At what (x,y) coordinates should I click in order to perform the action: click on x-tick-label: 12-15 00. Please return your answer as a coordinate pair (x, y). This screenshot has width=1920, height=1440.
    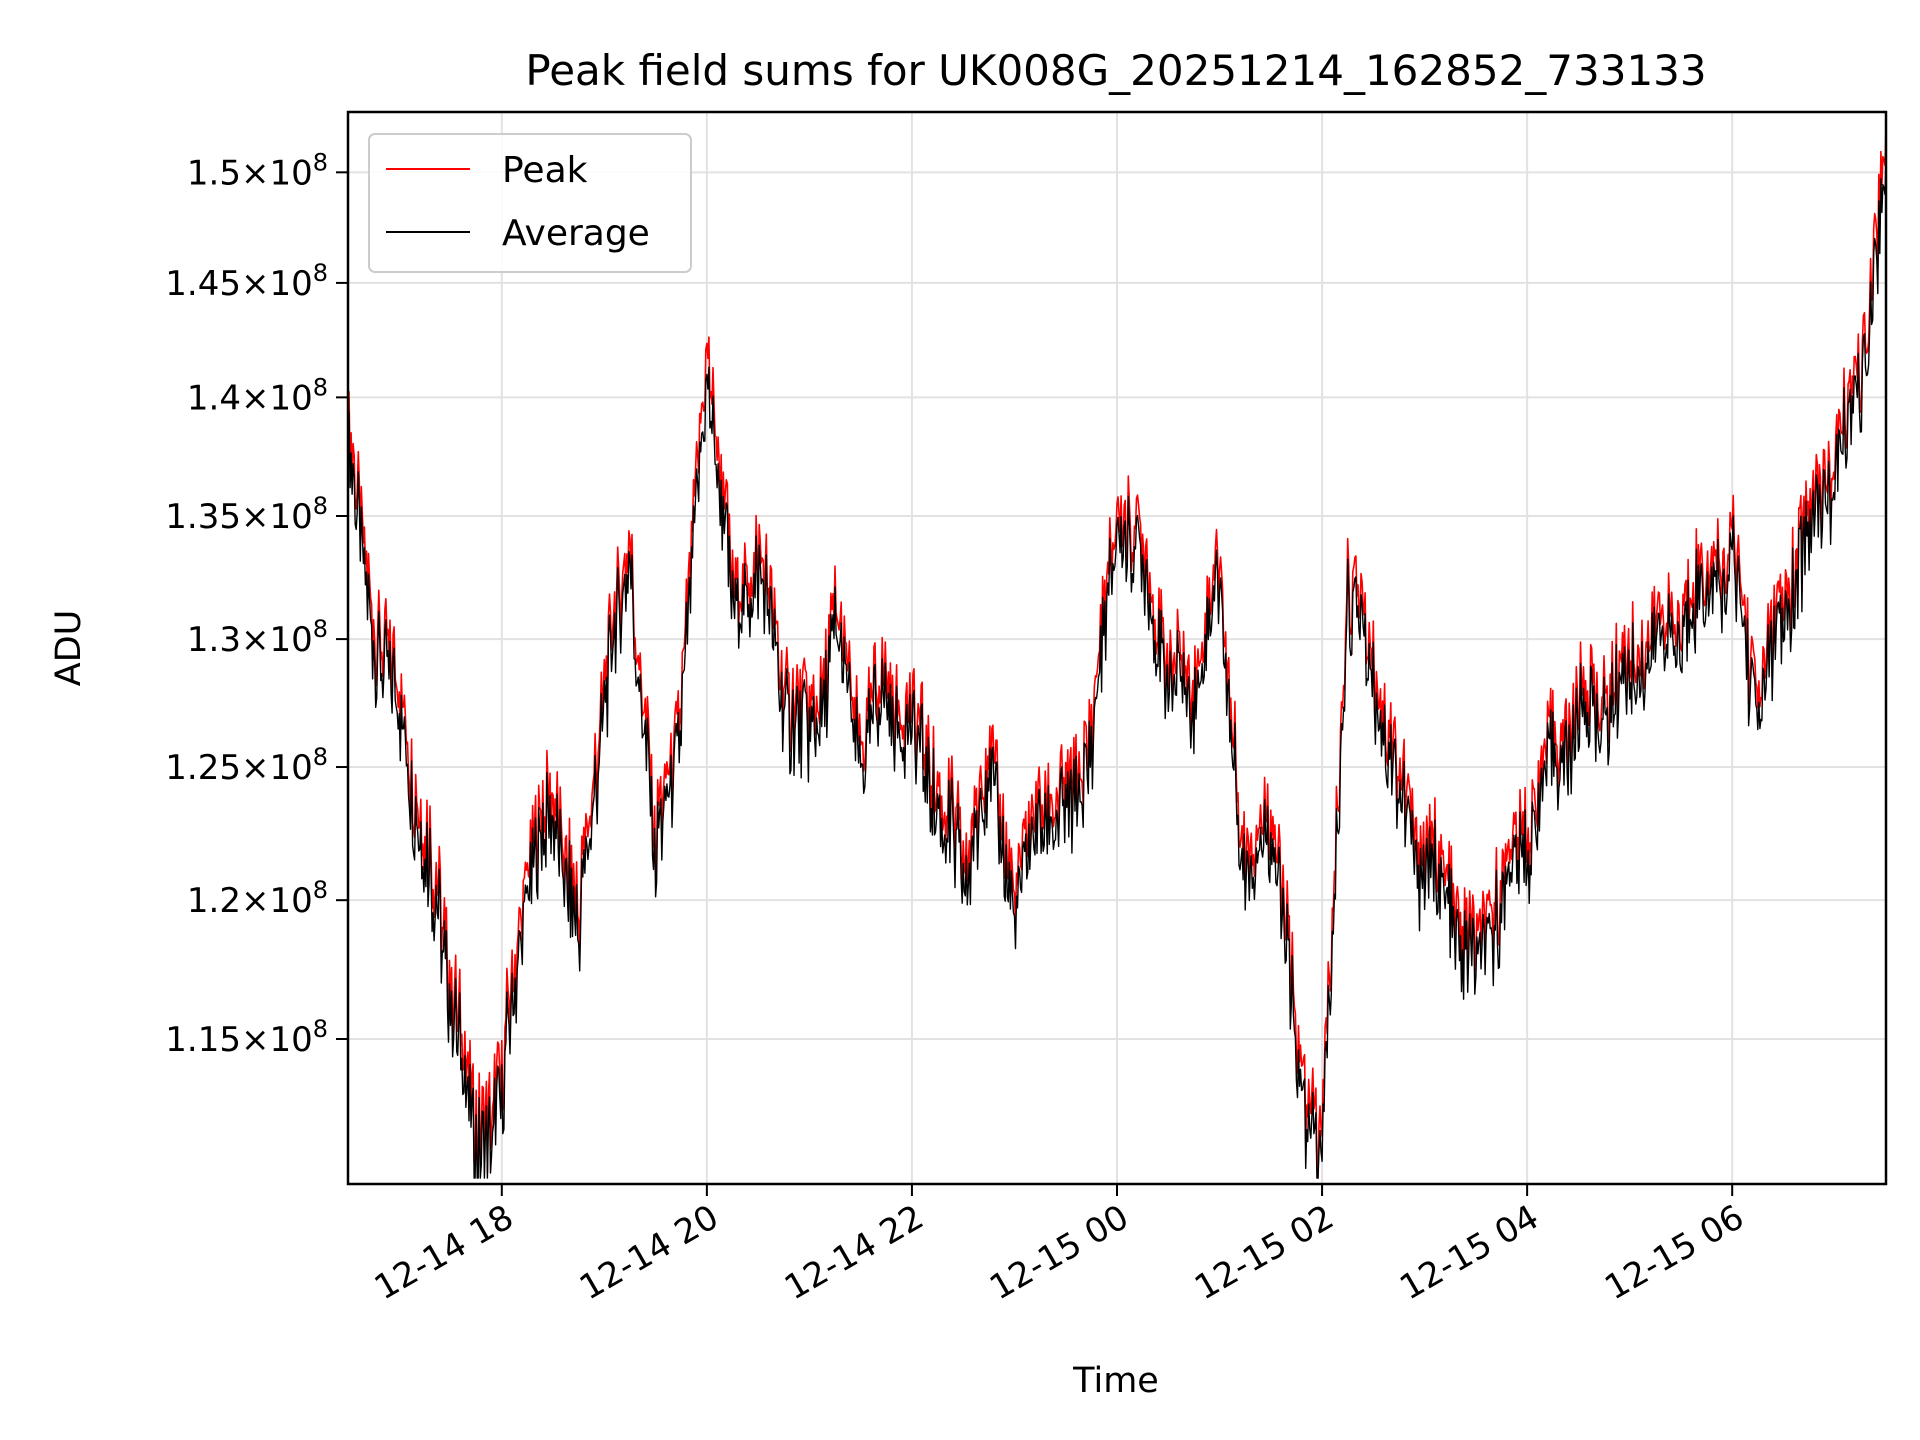
    Looking at the image, I should click on (1059, 1252).